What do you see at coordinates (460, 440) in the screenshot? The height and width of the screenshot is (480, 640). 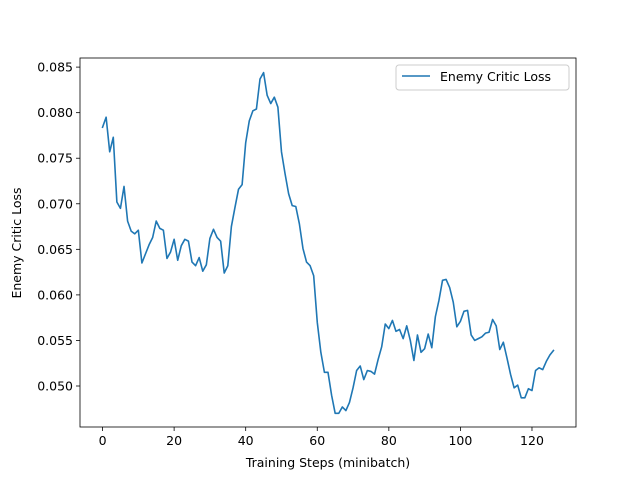 I see `x-tick-label: 100` at bounding box center [460, 440].